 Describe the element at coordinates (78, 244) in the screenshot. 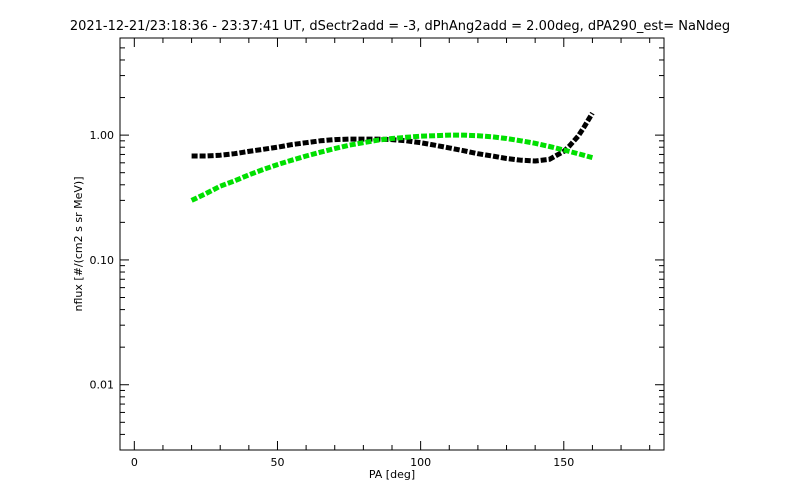

I see `y-axis-label: nflux [#/(cm2 s sr MeV)]` at that location.